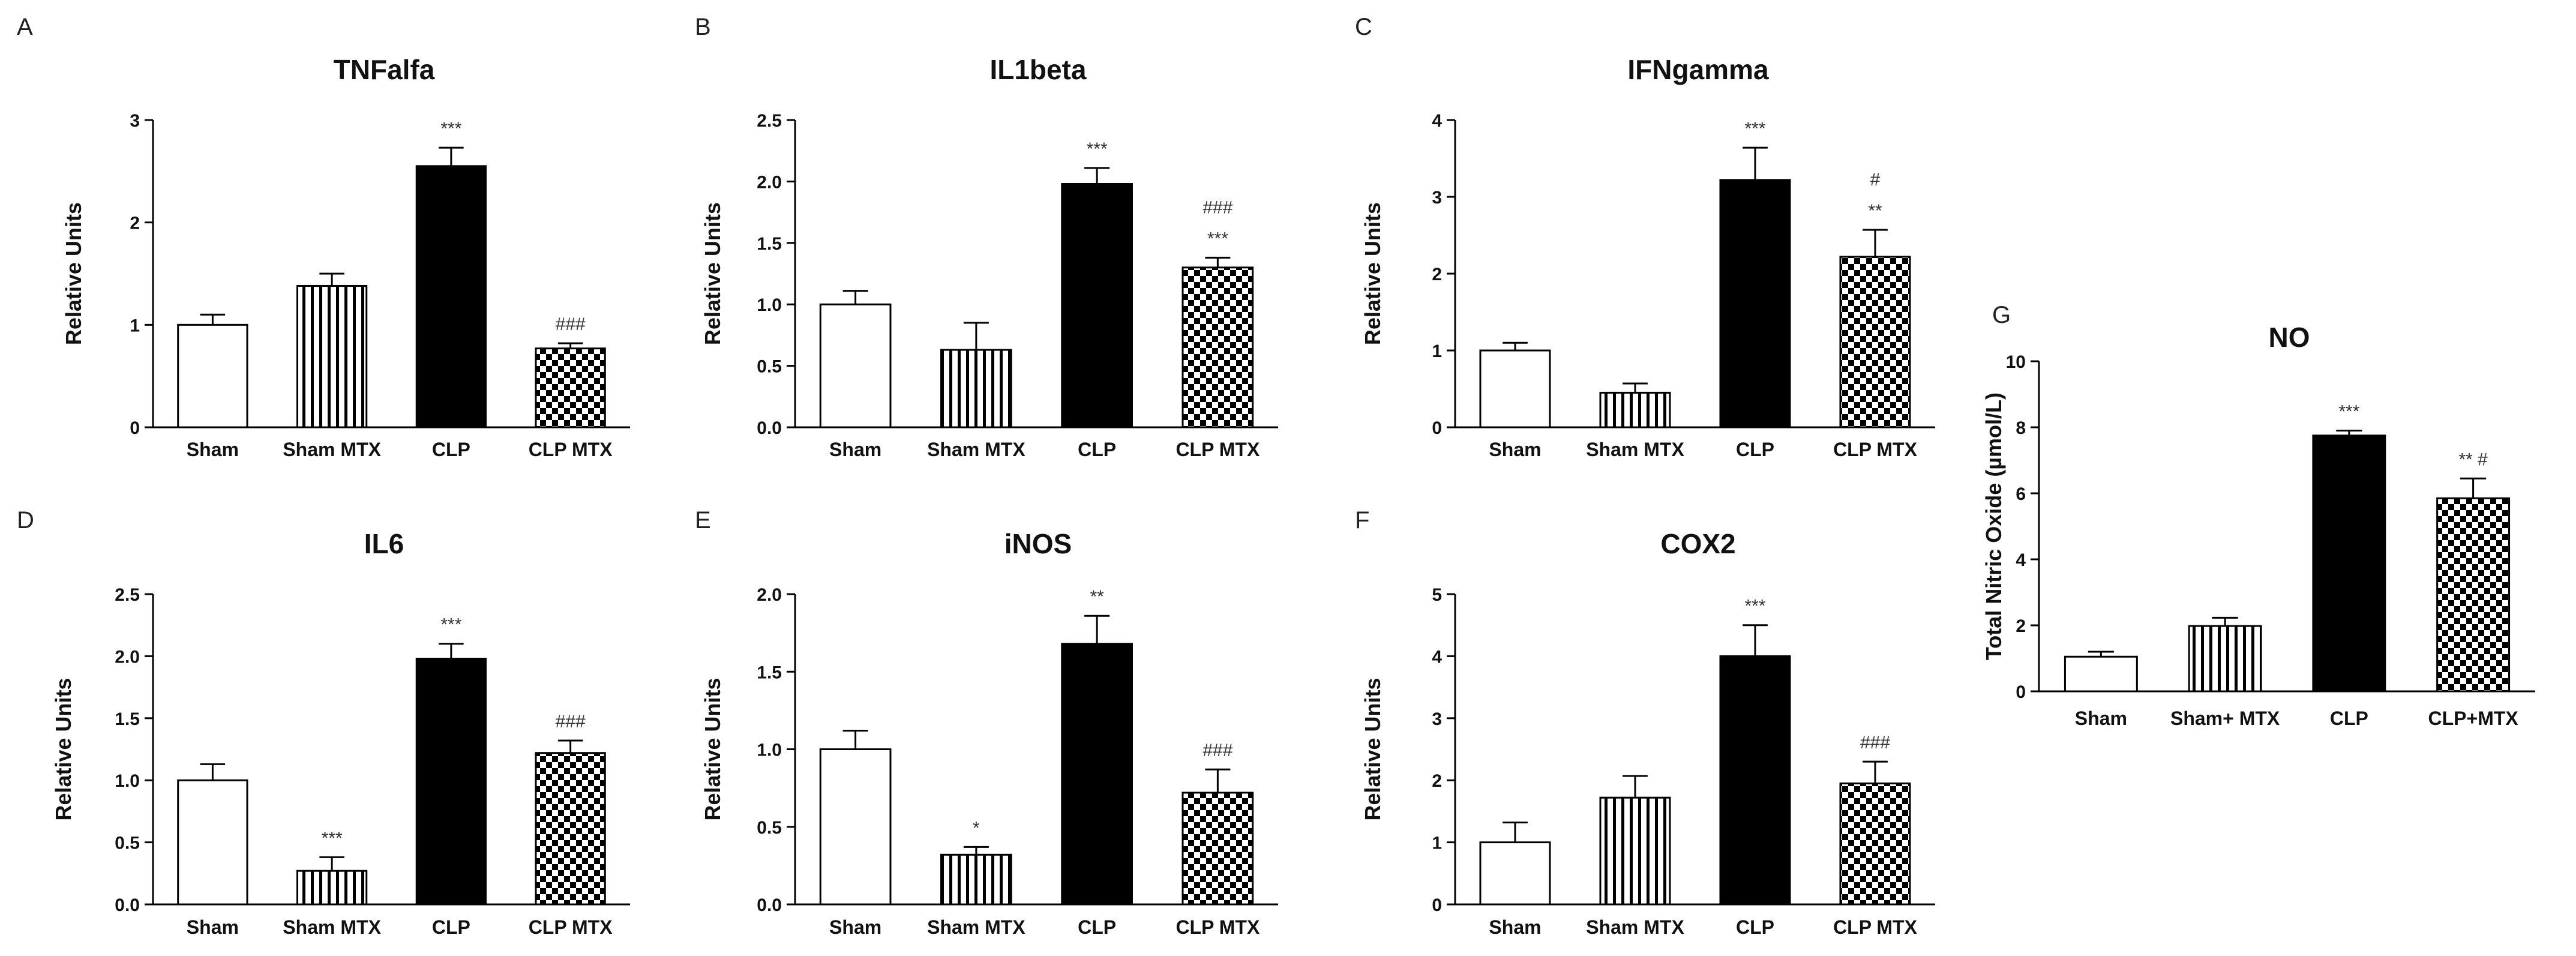 This screenshot has width=2576, height=956. Describe the element at coordinates (25, 27) in the screenshot. I see `panel-letter: A` at that location.